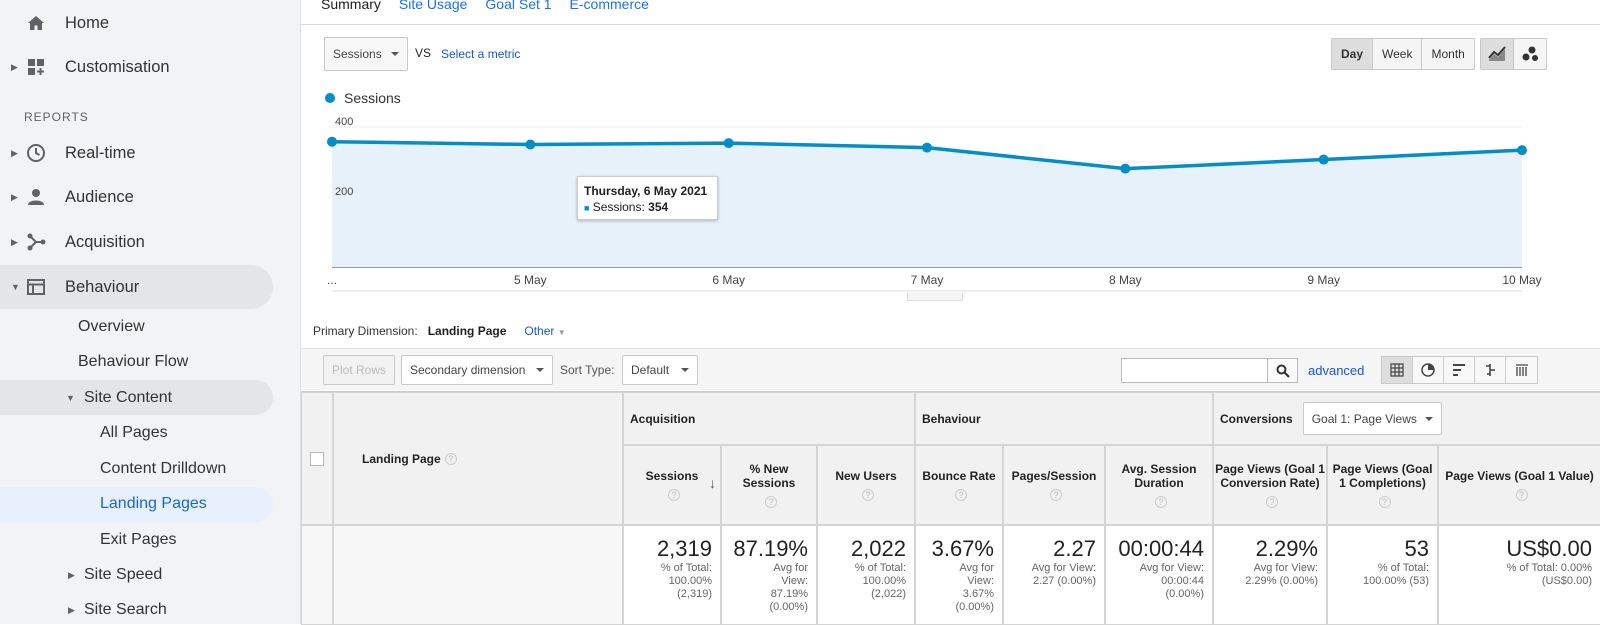 This screenshot has width=1600, height=625. Describe the element at coordinates (359, 370) in the screenshot. I see `plot-rows-button: Plot Rows` at that location.